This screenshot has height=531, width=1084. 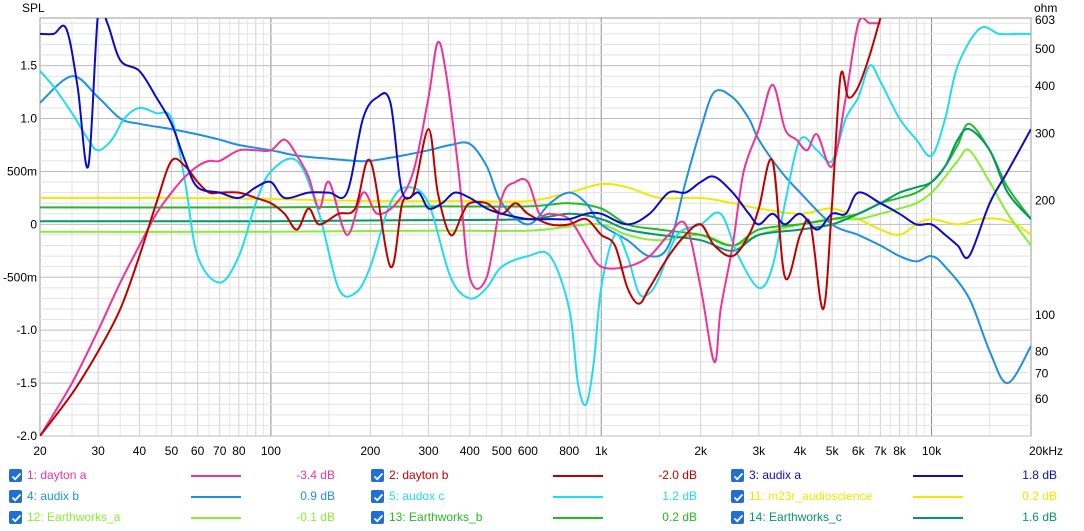 What do you see at coordinates (900, 451) in the screenshot?
I see `x-tick-label: 8k` at bounding box center [900, 451].